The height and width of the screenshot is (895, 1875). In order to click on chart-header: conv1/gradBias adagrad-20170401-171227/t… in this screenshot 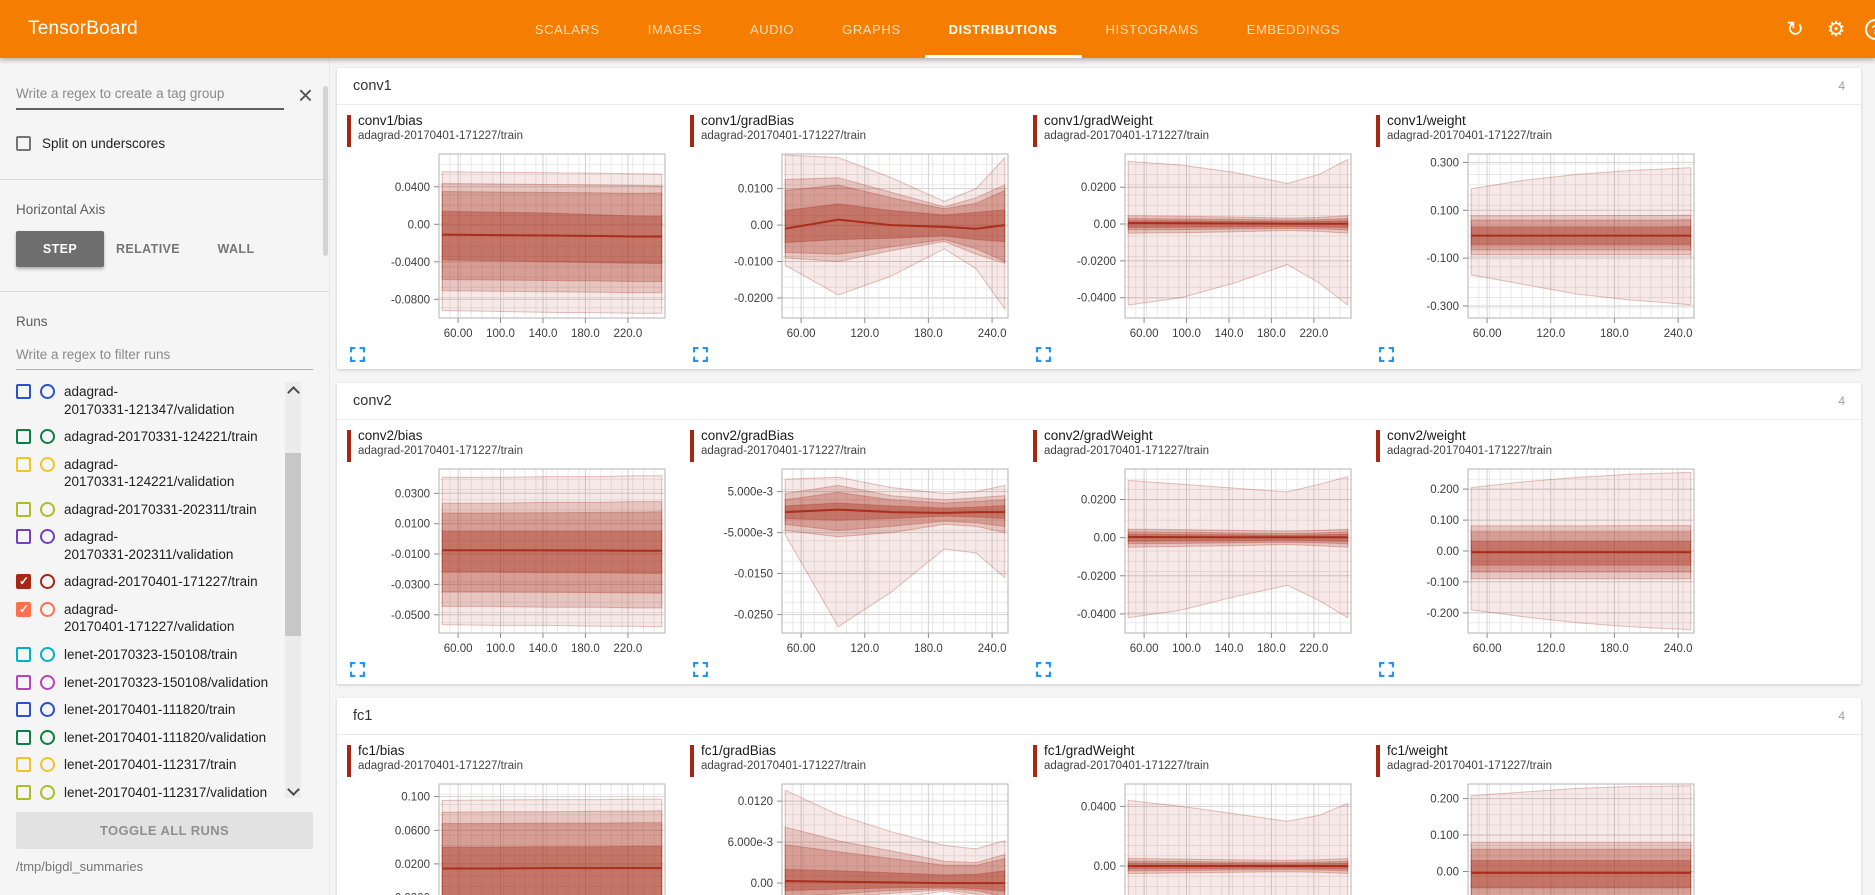, I will do `click(861, 130)`.